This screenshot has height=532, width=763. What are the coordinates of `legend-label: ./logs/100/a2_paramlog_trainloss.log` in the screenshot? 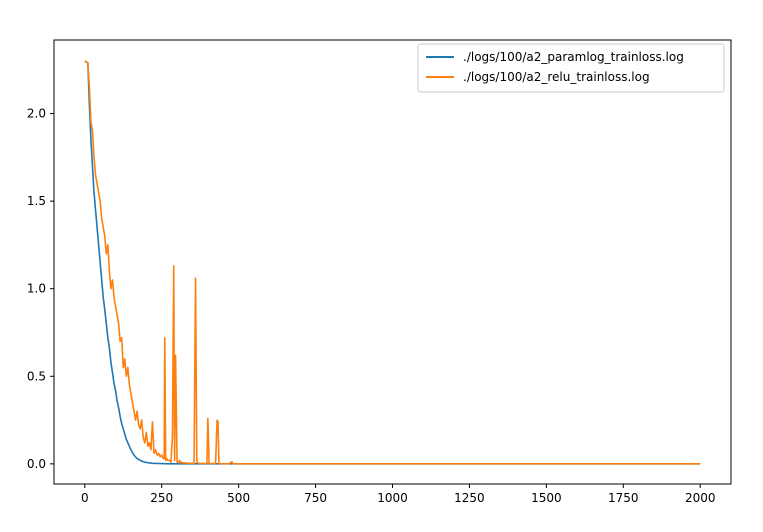 It's located at (573, 57).